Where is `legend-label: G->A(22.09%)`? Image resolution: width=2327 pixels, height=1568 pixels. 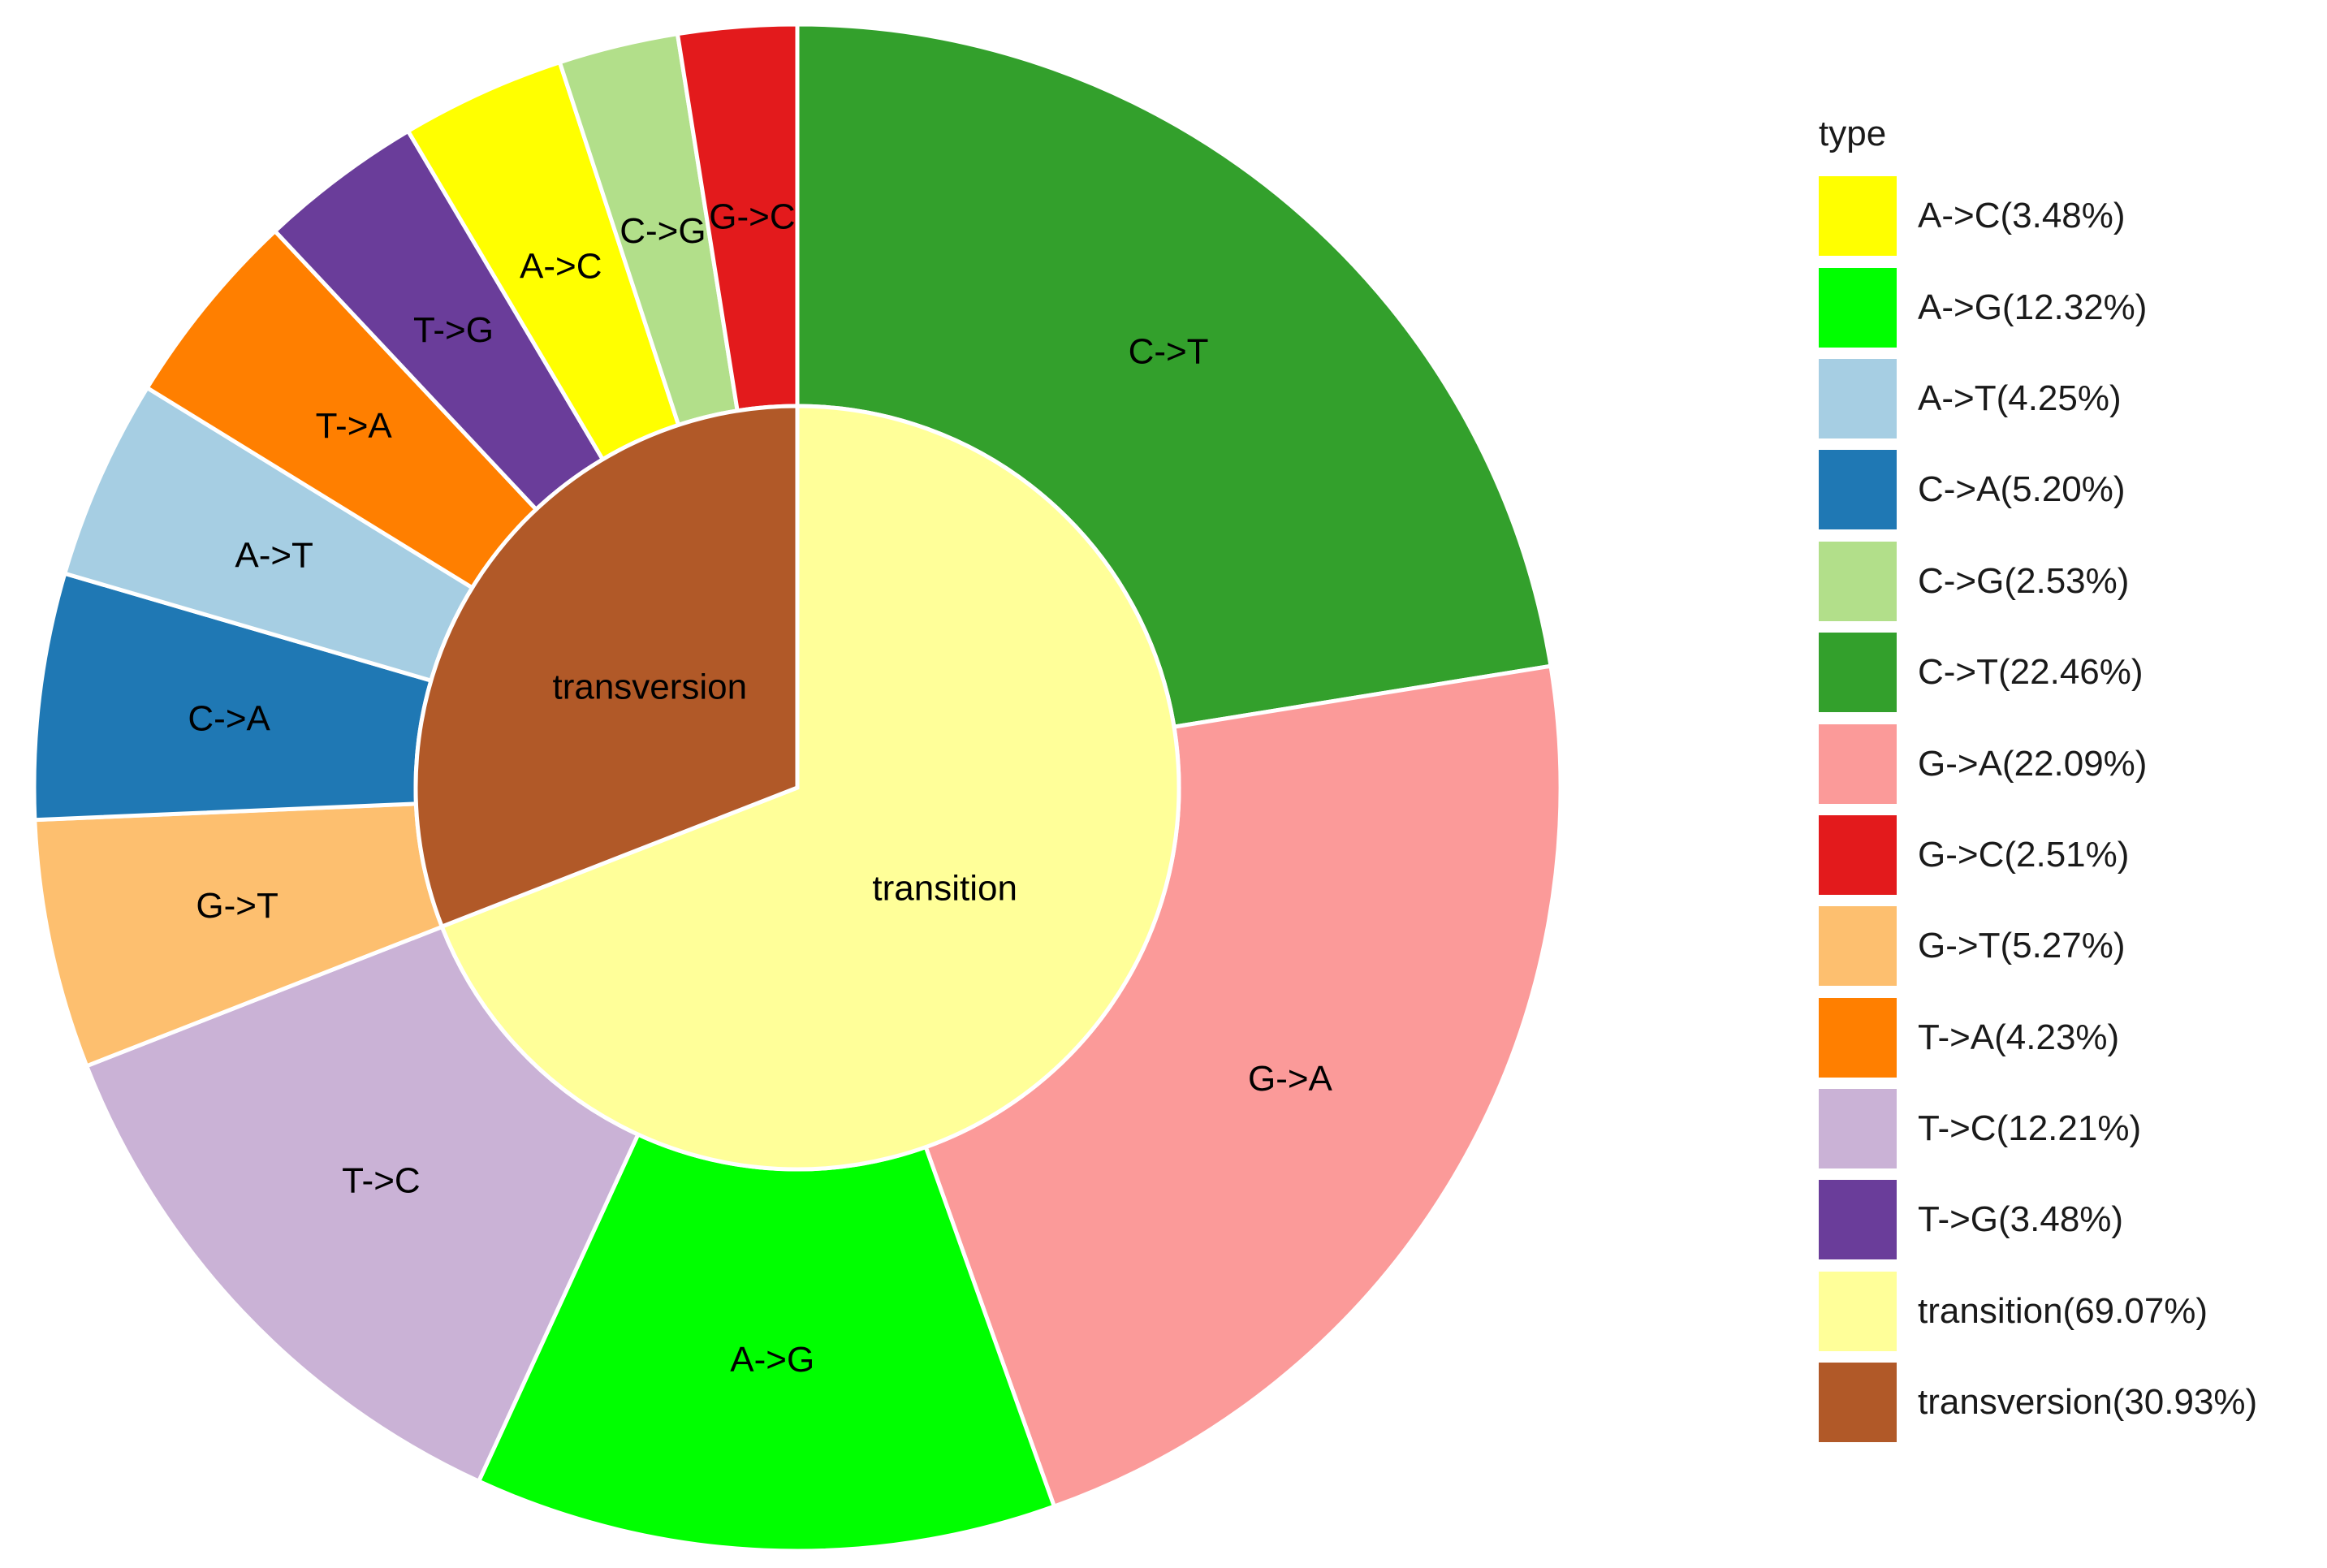
legend-label: G->A(22.09%) is located at coordinates (2033, 763).